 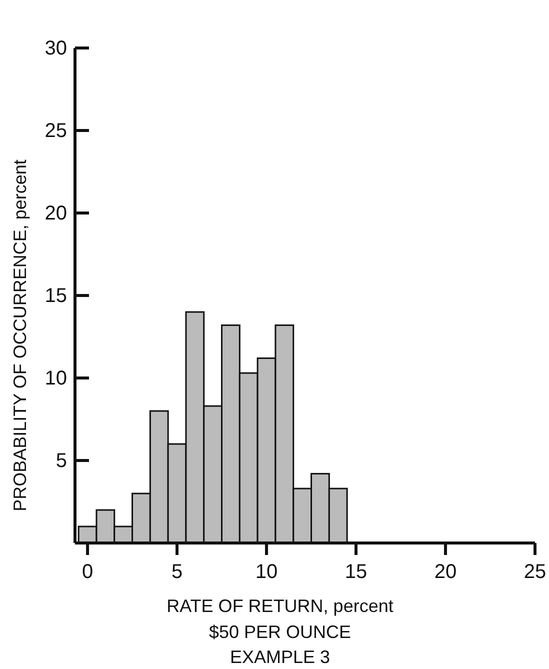 What do you see at coordinates (280, 657) in the screenshot?
I see `text: EXAMPLE 3` at bounding box center [280, 657].